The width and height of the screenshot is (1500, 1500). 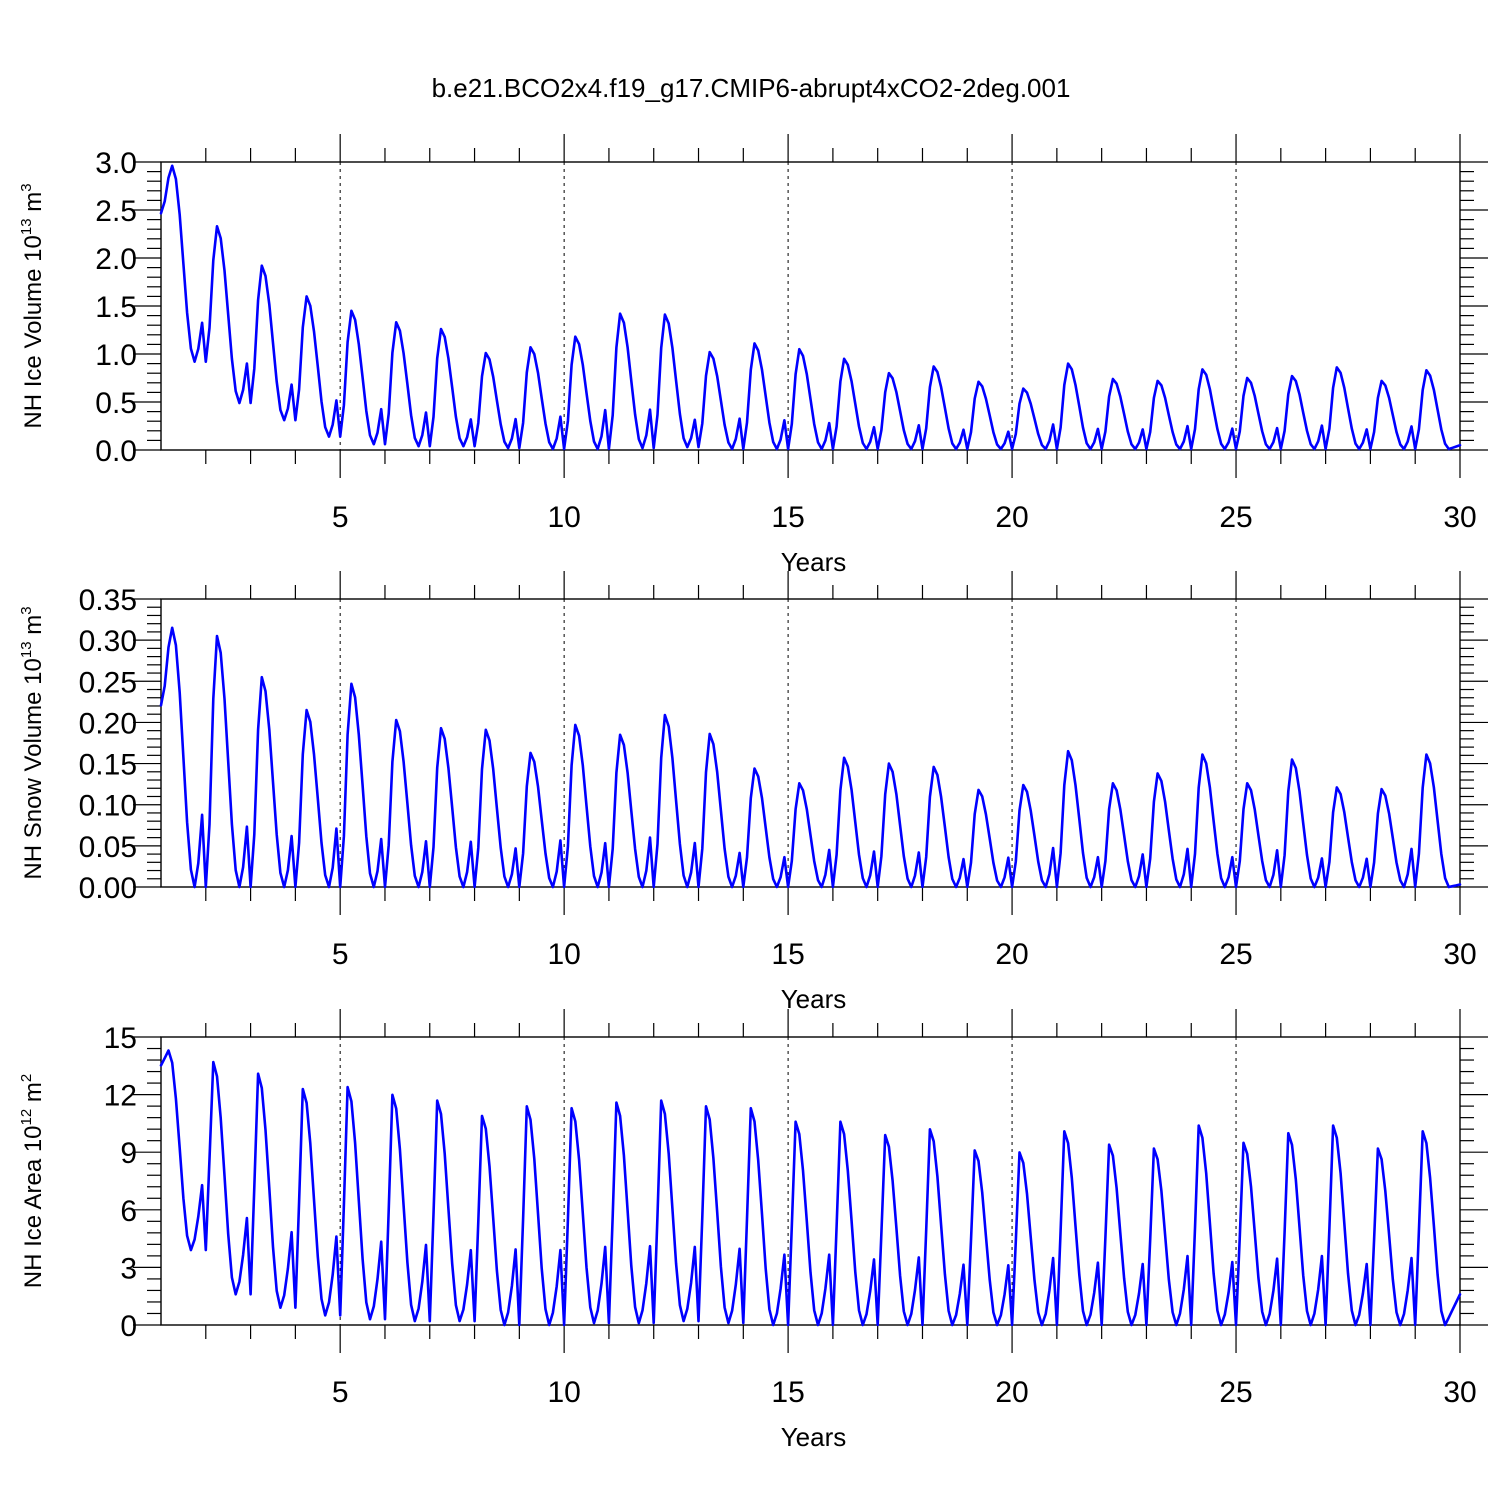 What do you see at coordinates (128, 1153) in the screenshot?
I see `y-tick-label: 9` at bounding box center [128, 1153].